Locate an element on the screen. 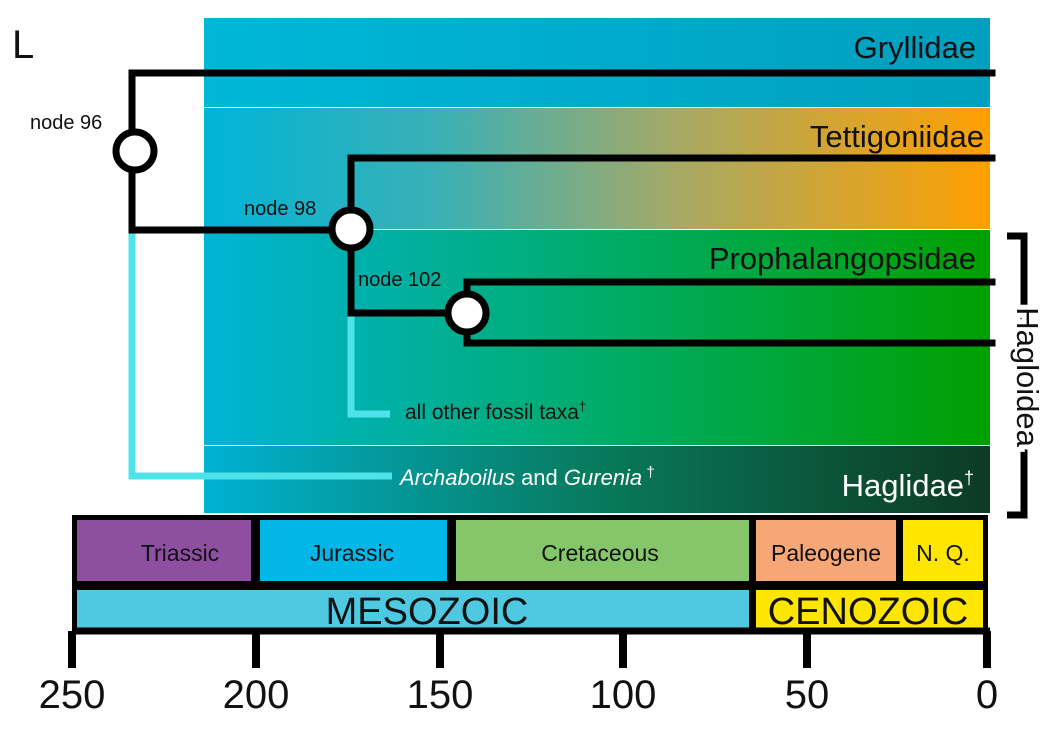  panel-label: L is located at coordinates (23, 45).